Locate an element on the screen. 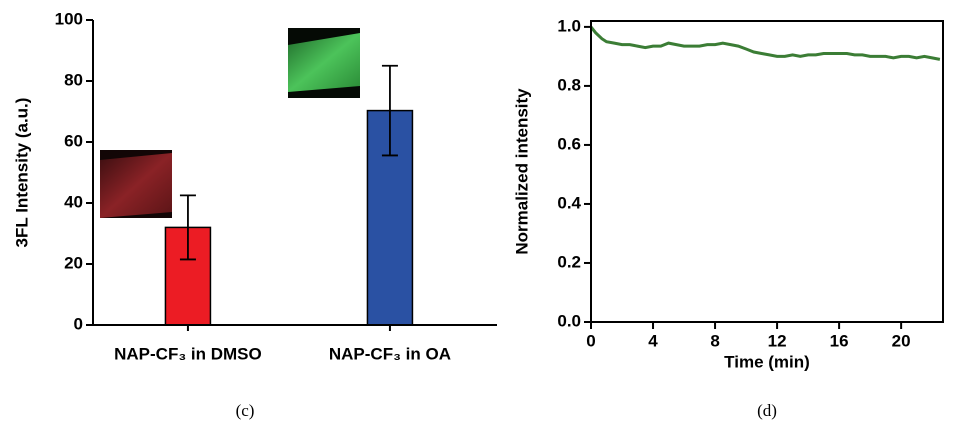 The width and height of the screenshot is (972, 434). caption: (d) is located at coordinates (767, 410).